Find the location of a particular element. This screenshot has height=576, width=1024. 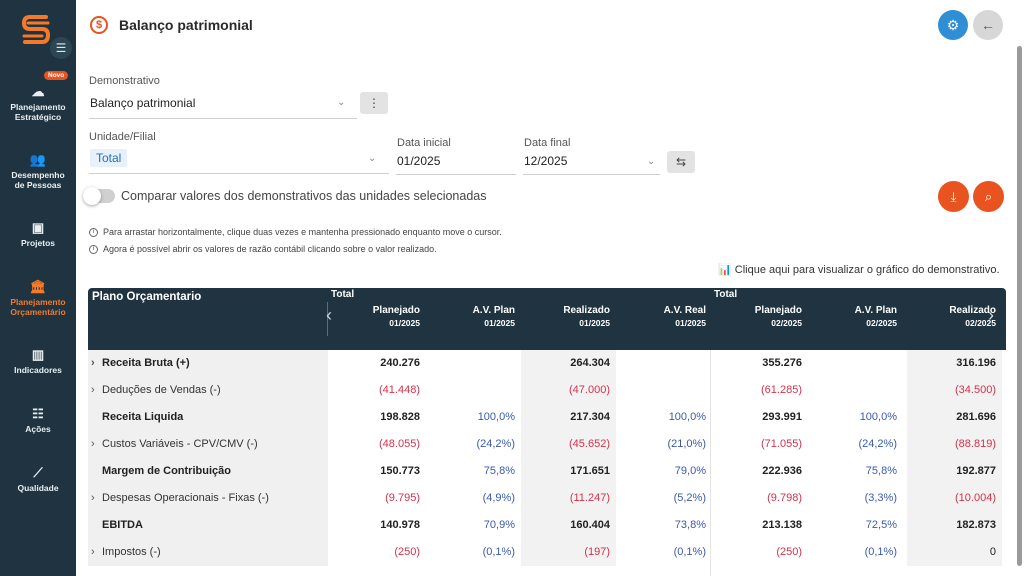

brain-icon: ☁ is located at coordinates (38, 91).